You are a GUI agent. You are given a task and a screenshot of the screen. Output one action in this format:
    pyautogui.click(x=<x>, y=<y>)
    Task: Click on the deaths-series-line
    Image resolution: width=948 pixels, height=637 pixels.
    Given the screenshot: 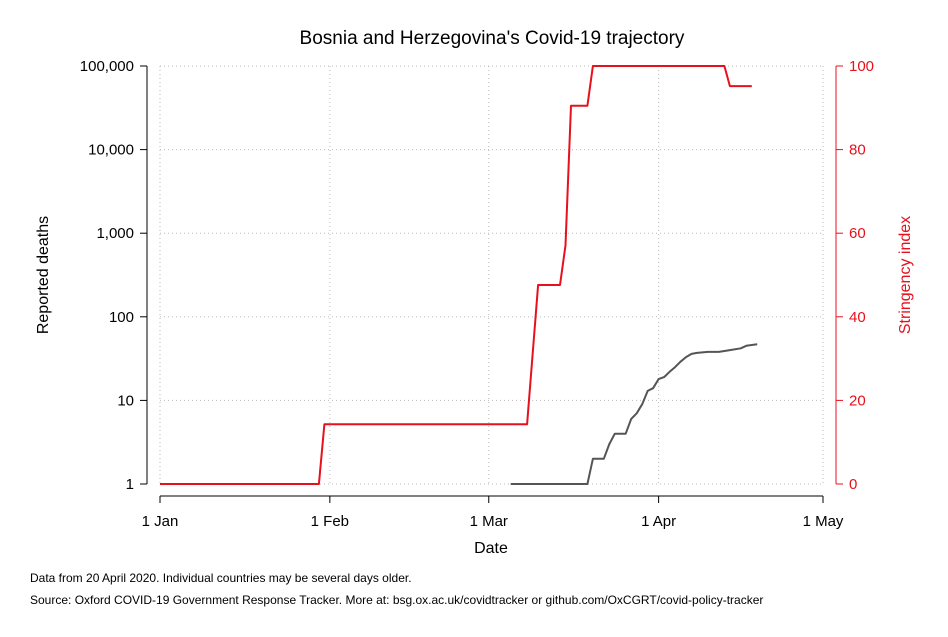 What is the action you would take?
    pyautogui.click(x=634, y=414)
    